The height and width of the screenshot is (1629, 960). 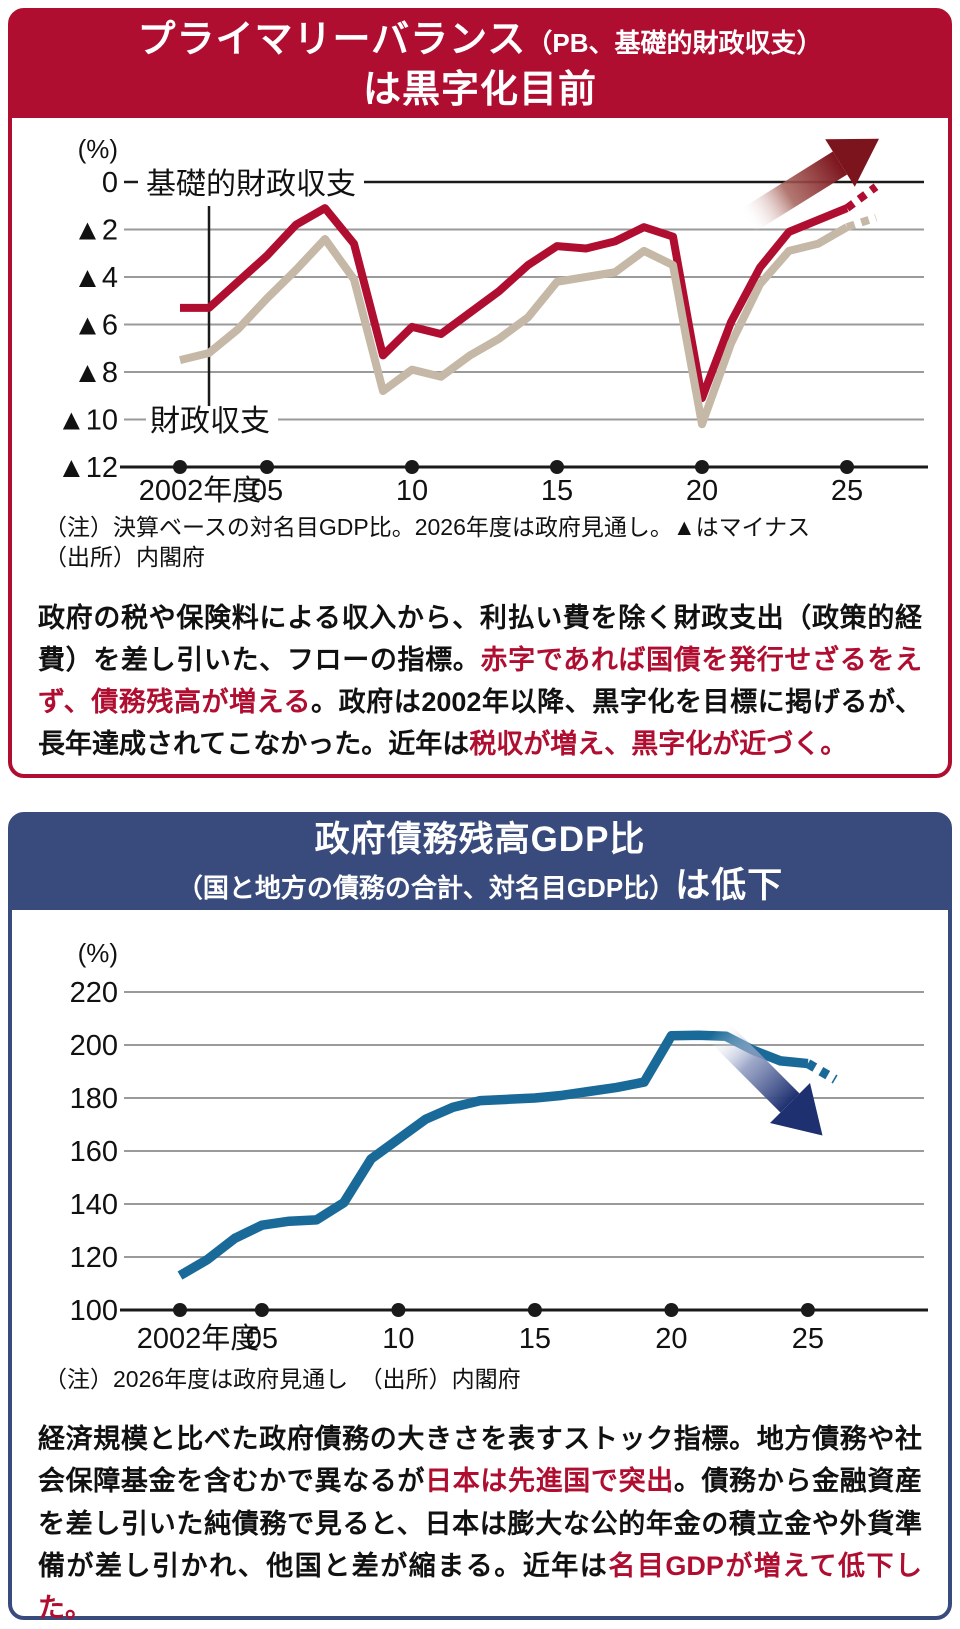 I want to click on y-tick-label: 120, so click(x=94, y=1258).